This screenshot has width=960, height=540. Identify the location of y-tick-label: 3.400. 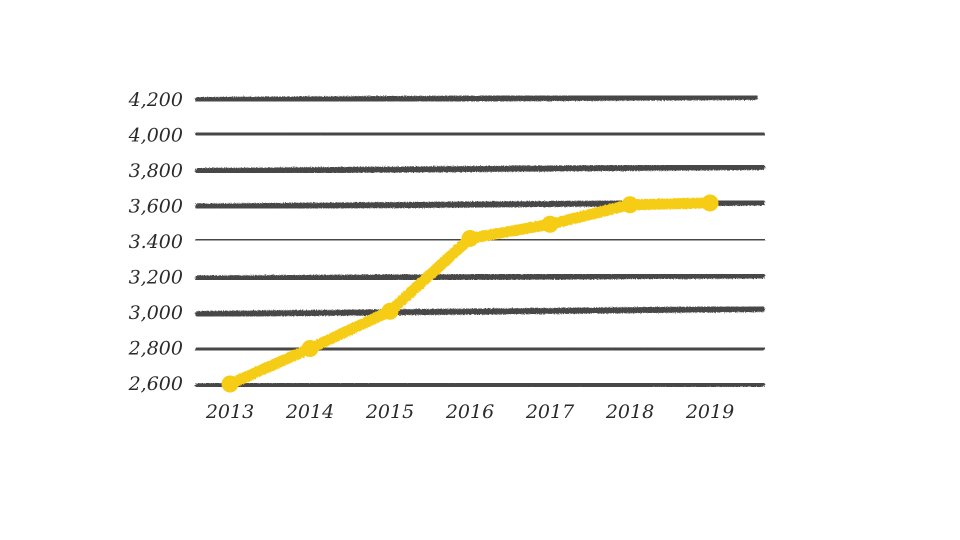
(156, 242).